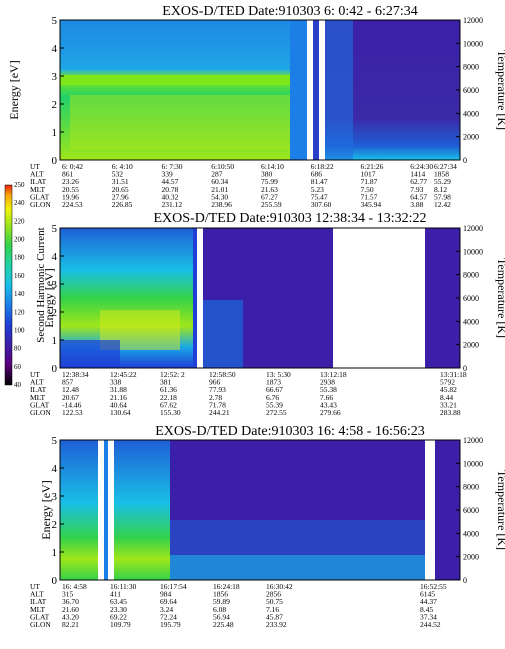 The width and height of the screenshot is (505, 649). Describe the element at coordinates (369, 196) in the screenshot. I see `orbit-cell: 71.57` at that location.